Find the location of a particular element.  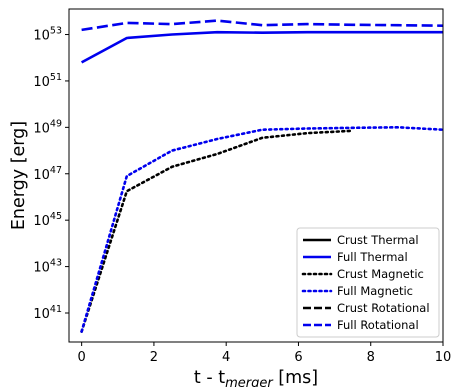

x-tick-label: 10 is located at coordinates (443, 357).